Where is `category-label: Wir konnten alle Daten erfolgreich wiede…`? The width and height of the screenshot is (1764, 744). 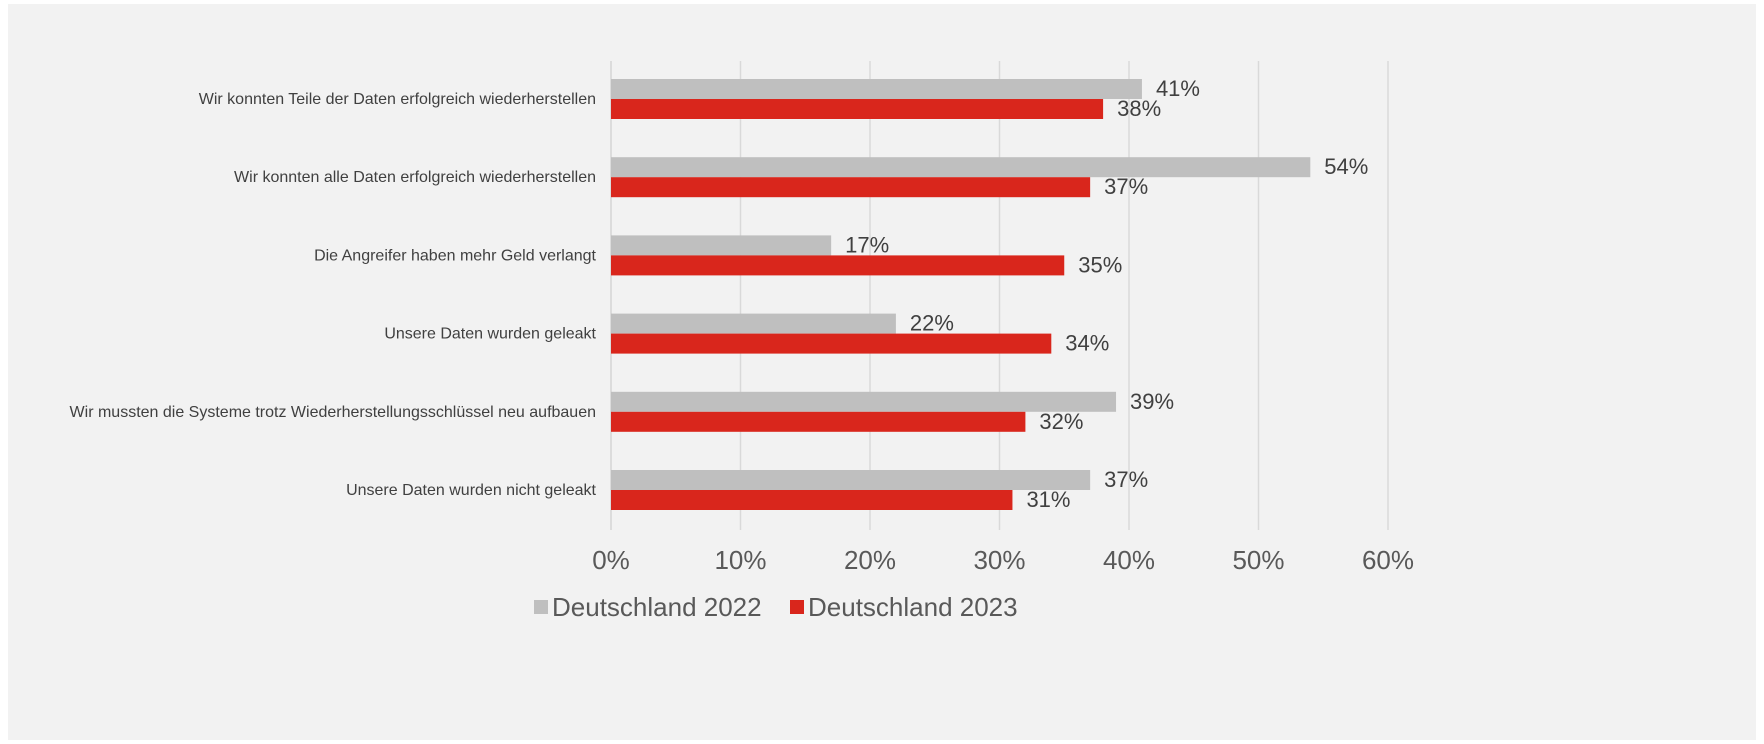
category-label: Wir konnten alle Daten erfolgreich wiede… is located at coordinates (415, 177).